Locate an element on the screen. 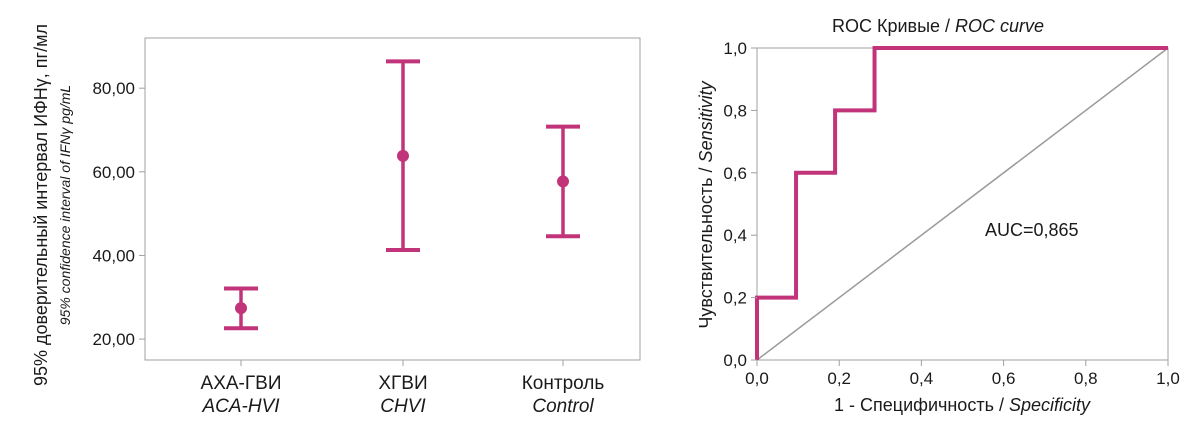 The image size is (1200, 426). left-y-axis-label-ru: 95% доверительный интервал ИФНγ, пг/мл is located at coordinates (41, 205).